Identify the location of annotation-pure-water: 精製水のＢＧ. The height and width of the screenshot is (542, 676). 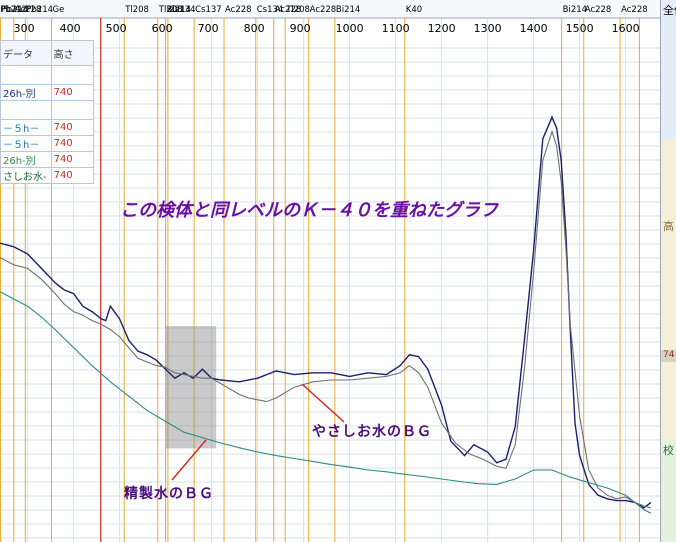
(169, 493).